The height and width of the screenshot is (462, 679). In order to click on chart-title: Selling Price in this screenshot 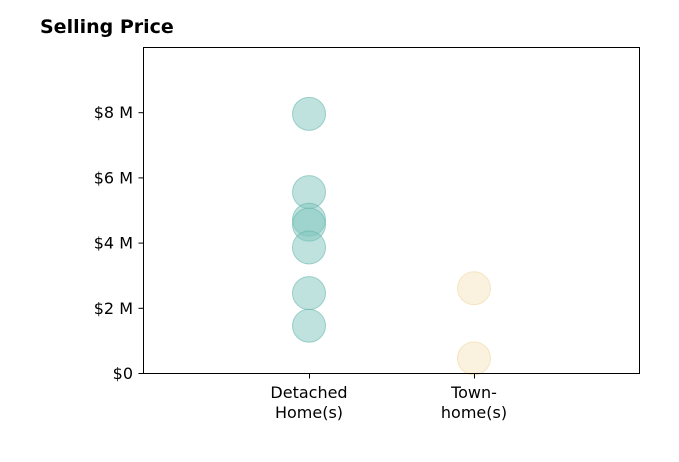, I will do `click(107, 27)`.